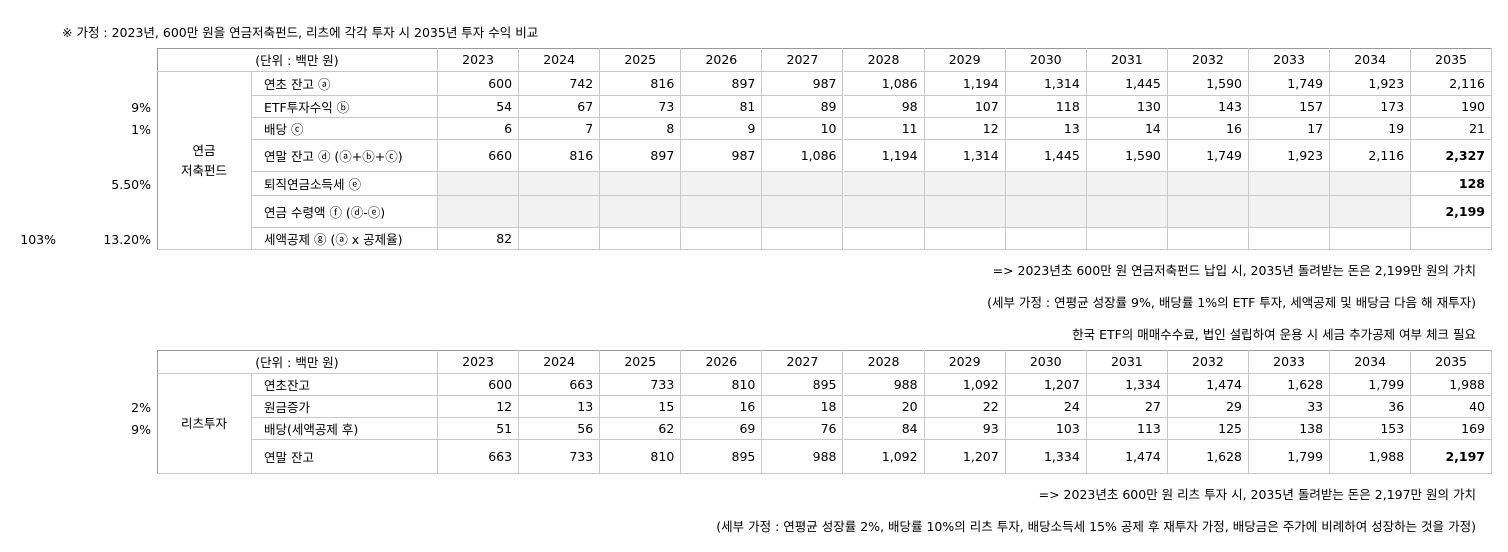  I want to click on value-cell: 10, so click(803, 129).